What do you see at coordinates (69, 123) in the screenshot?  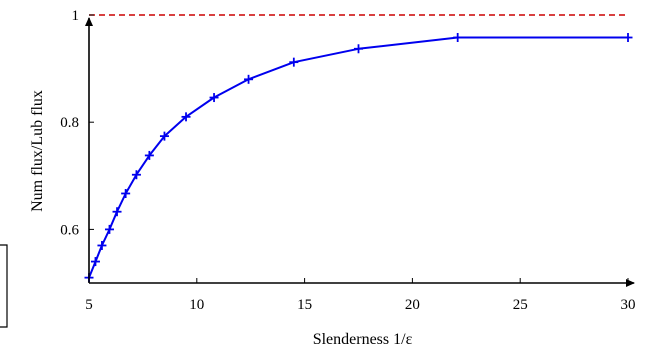 I see `y-tick-label: 0.8` at bounding box center [69, 123].